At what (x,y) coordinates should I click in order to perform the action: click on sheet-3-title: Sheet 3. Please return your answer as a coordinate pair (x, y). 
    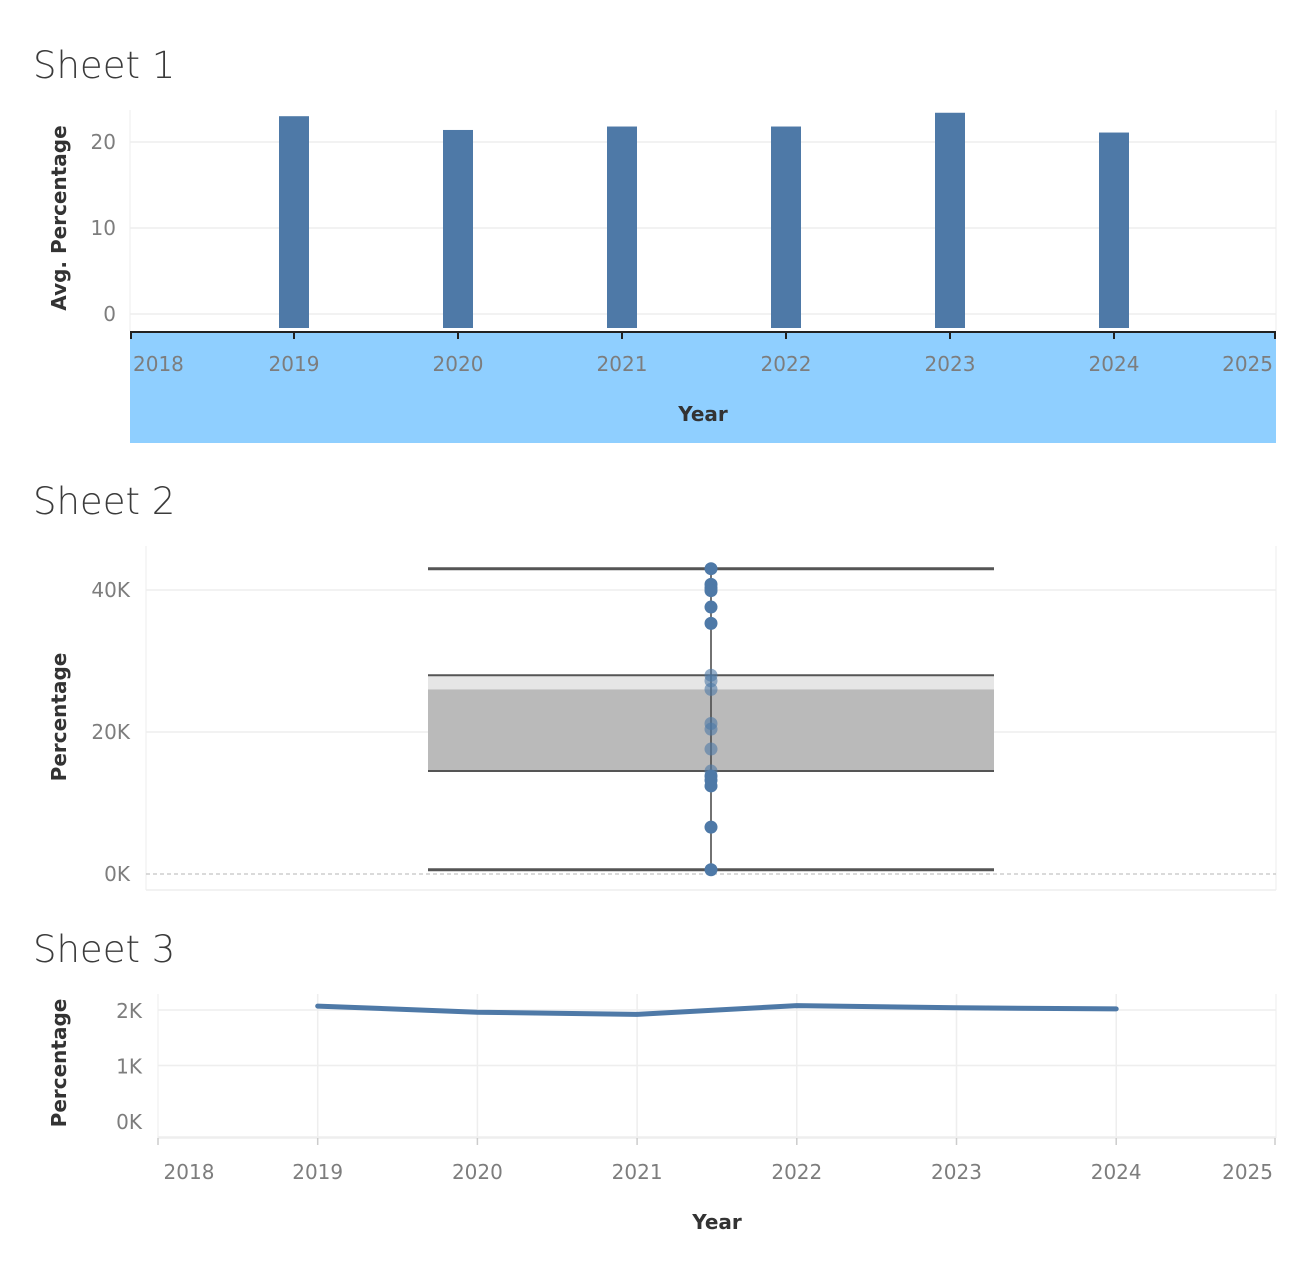
    Looking at the image, I should click on (104, 949).